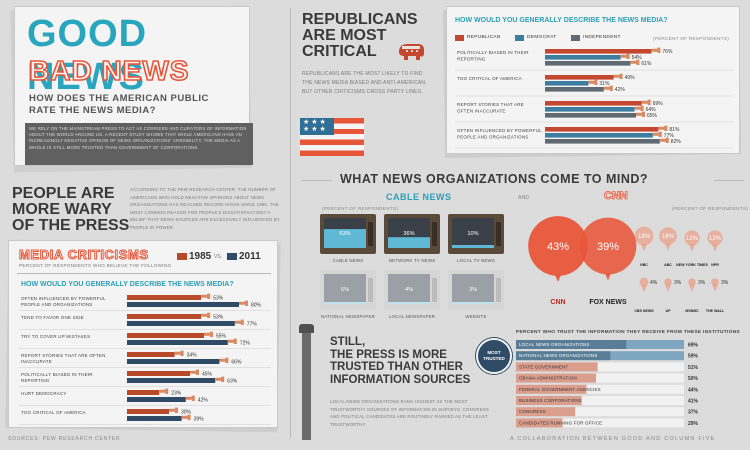  Describe the element at coordinates (674, 130) in the screenshot. I see `party-value: 81%` at that location.